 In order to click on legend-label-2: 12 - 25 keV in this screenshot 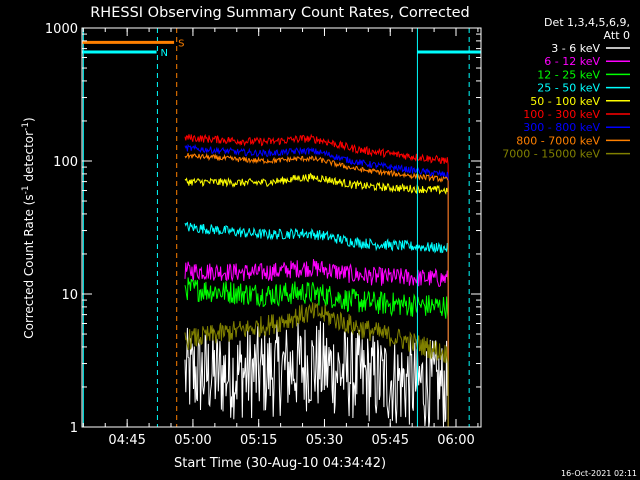, I will do `click(568, 74)`.